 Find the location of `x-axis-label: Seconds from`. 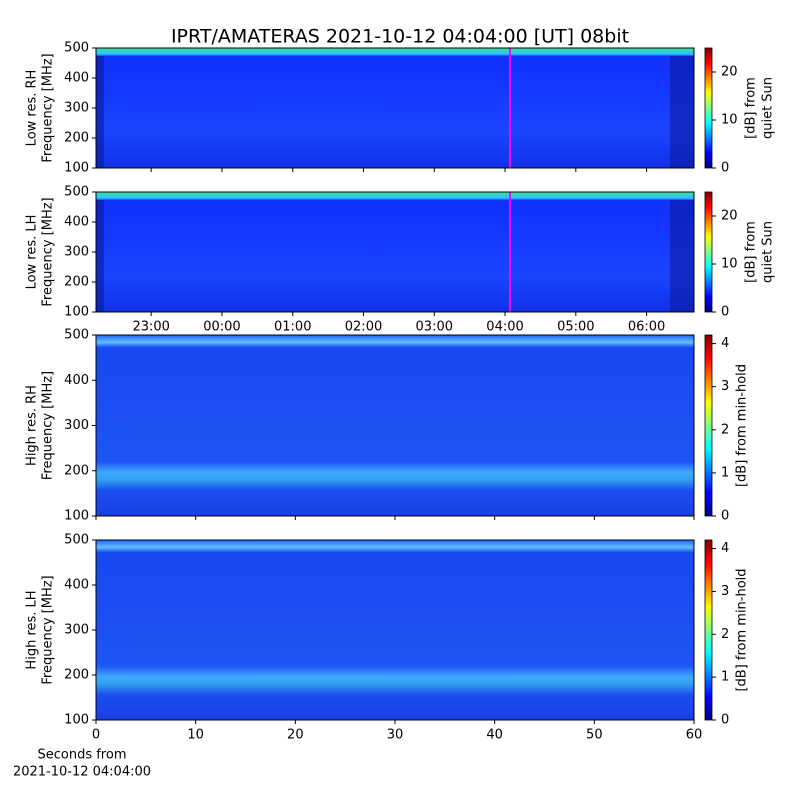

x-axis-label: Seconds from is located at coordinates (81, 755).